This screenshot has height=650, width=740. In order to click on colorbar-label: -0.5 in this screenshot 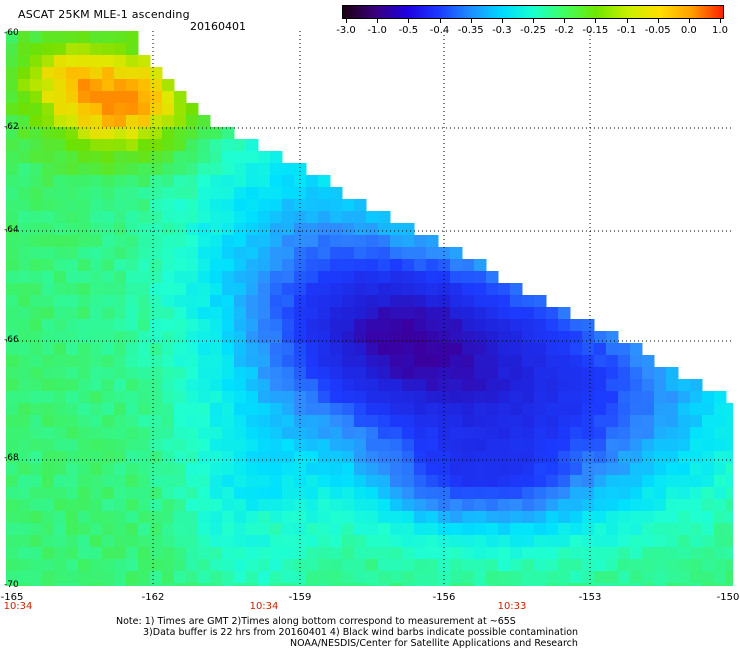, I will do `click(408, 30)`.